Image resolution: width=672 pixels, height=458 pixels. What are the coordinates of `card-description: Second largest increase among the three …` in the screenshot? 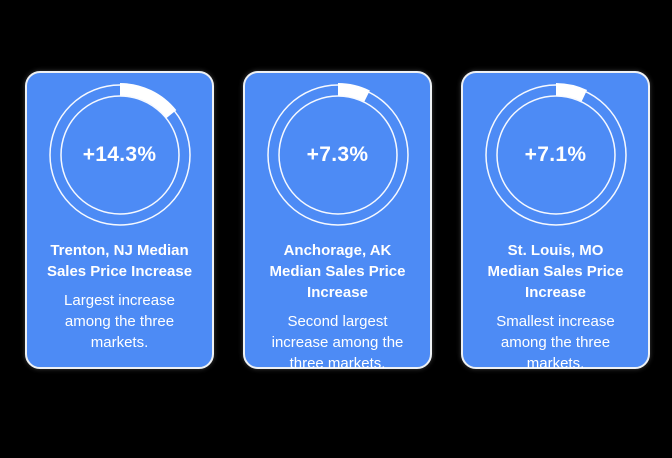 It's located at (337, 342).